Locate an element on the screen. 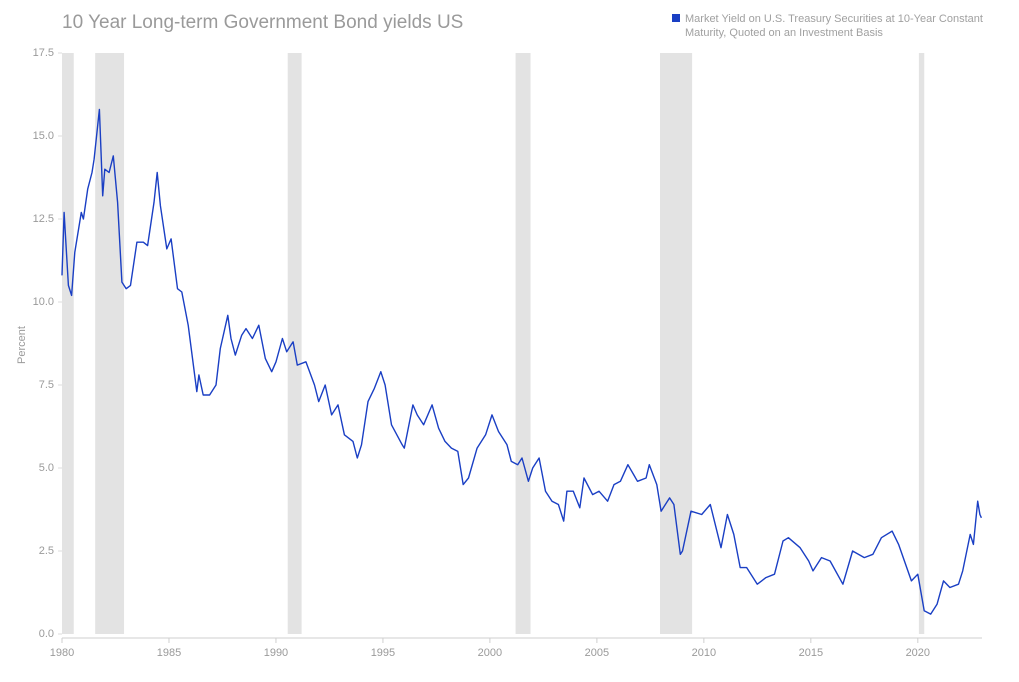 The width and height of the screenshot is (1019, 682). y-tick-label: 10.0 is located at coordinates (43, 302).